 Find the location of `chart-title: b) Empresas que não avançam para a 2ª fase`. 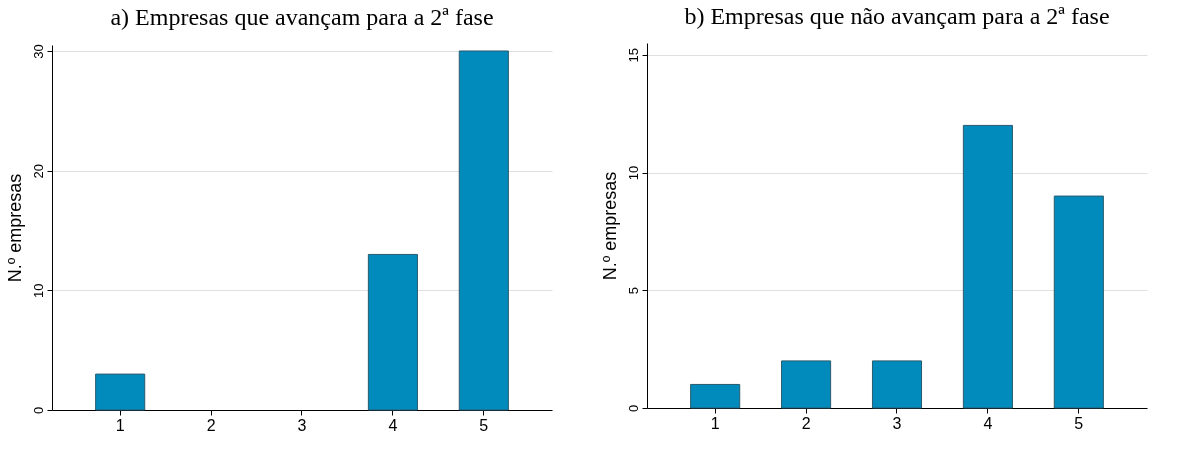

chart-title: b) Empresas que não avançam para a 2ª fase is located at coordinates (897, 16).